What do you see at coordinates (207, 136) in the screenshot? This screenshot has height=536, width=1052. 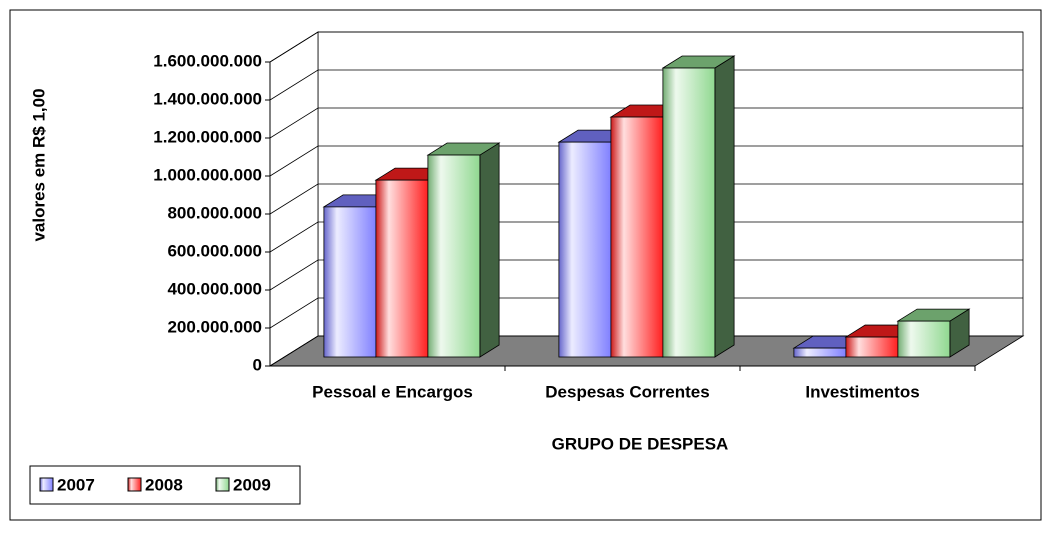 I see `y-tick-label: 1.200.000.000` at bounding box center [207, 136].